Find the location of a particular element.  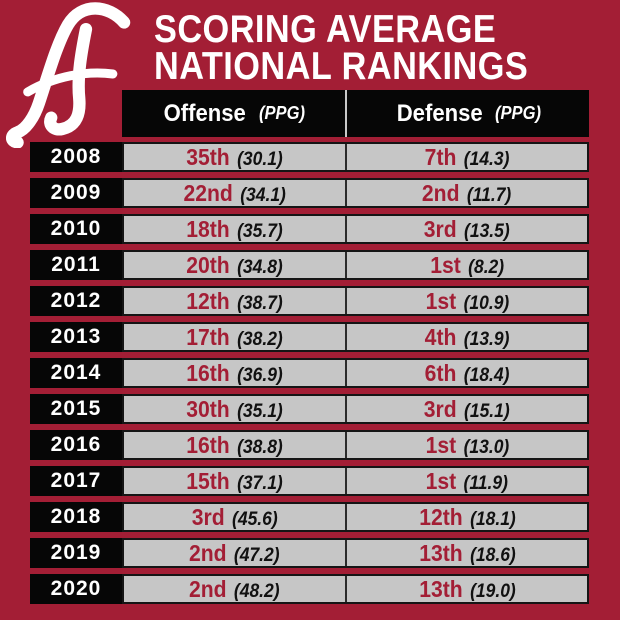

table-row: 2010 18th (35.7) 3rd (13.5) is located at coordinates (309, 229).